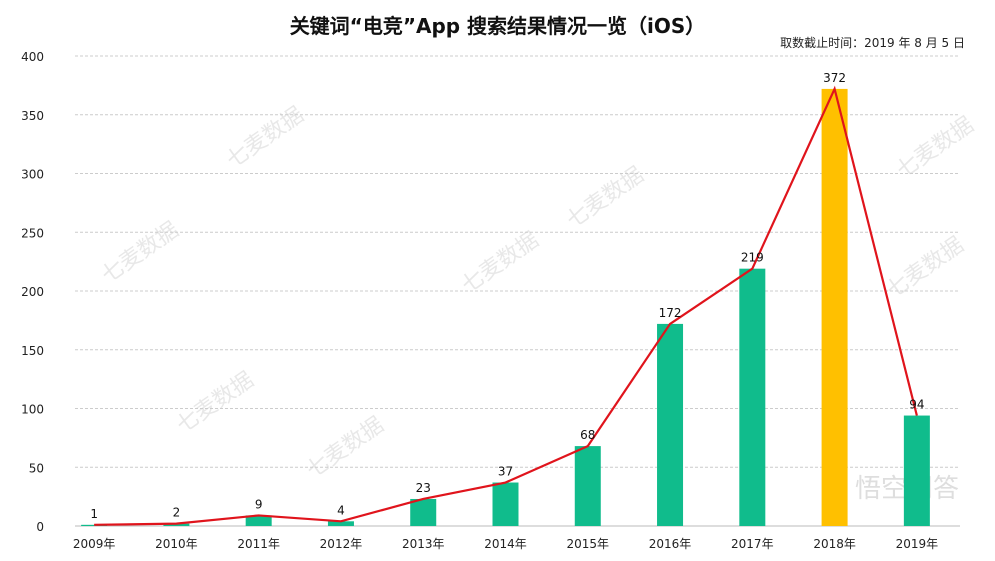  Describe the element at coordinates (32, 351) in the screenshot. I see `y-tick-label: 150` at that location.